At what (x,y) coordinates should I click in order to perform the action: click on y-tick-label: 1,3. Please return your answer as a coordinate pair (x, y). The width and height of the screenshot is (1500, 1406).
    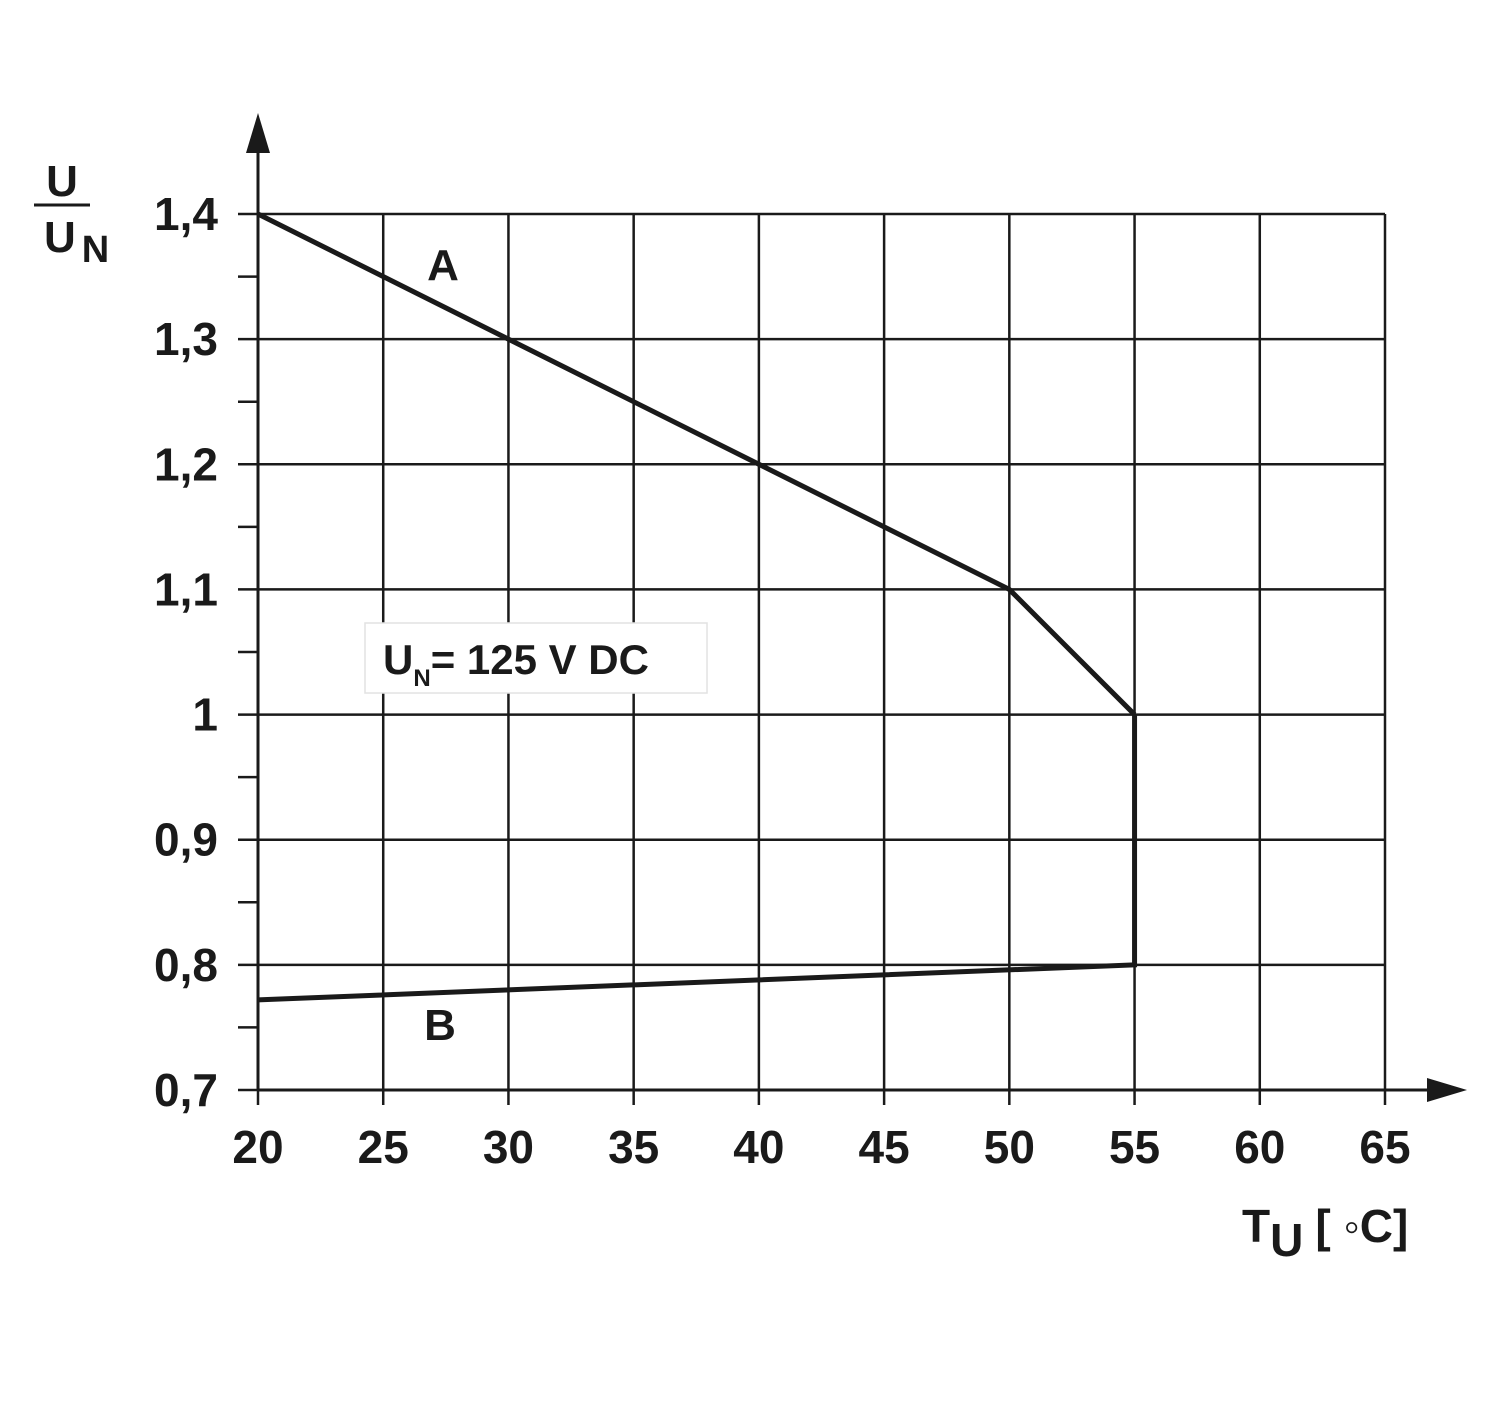
    Looking at the image, I should click on (186, 339).